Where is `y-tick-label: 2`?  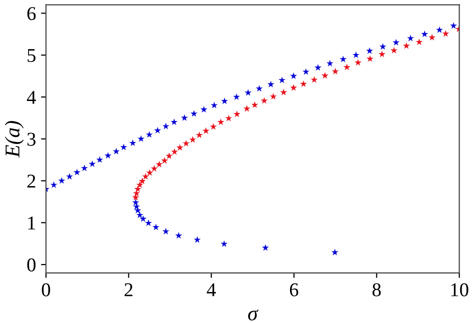
y-tick-label: 2 is located at coordinates (31, 181).